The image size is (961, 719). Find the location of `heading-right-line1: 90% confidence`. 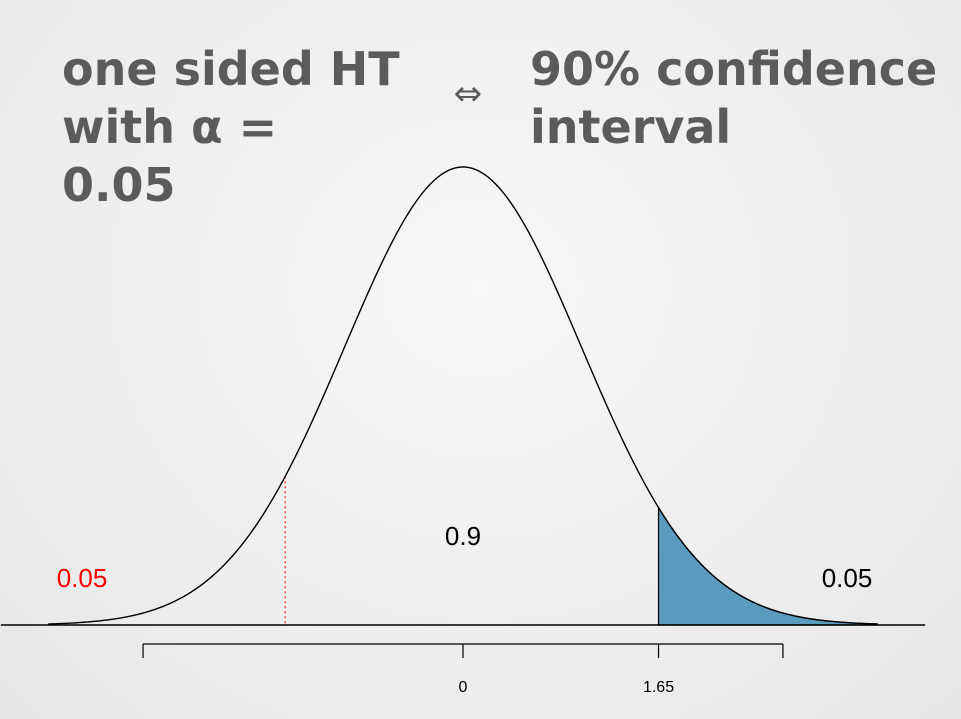

heading-right-line1: 90% confidence is located at coordinates (734, 69).